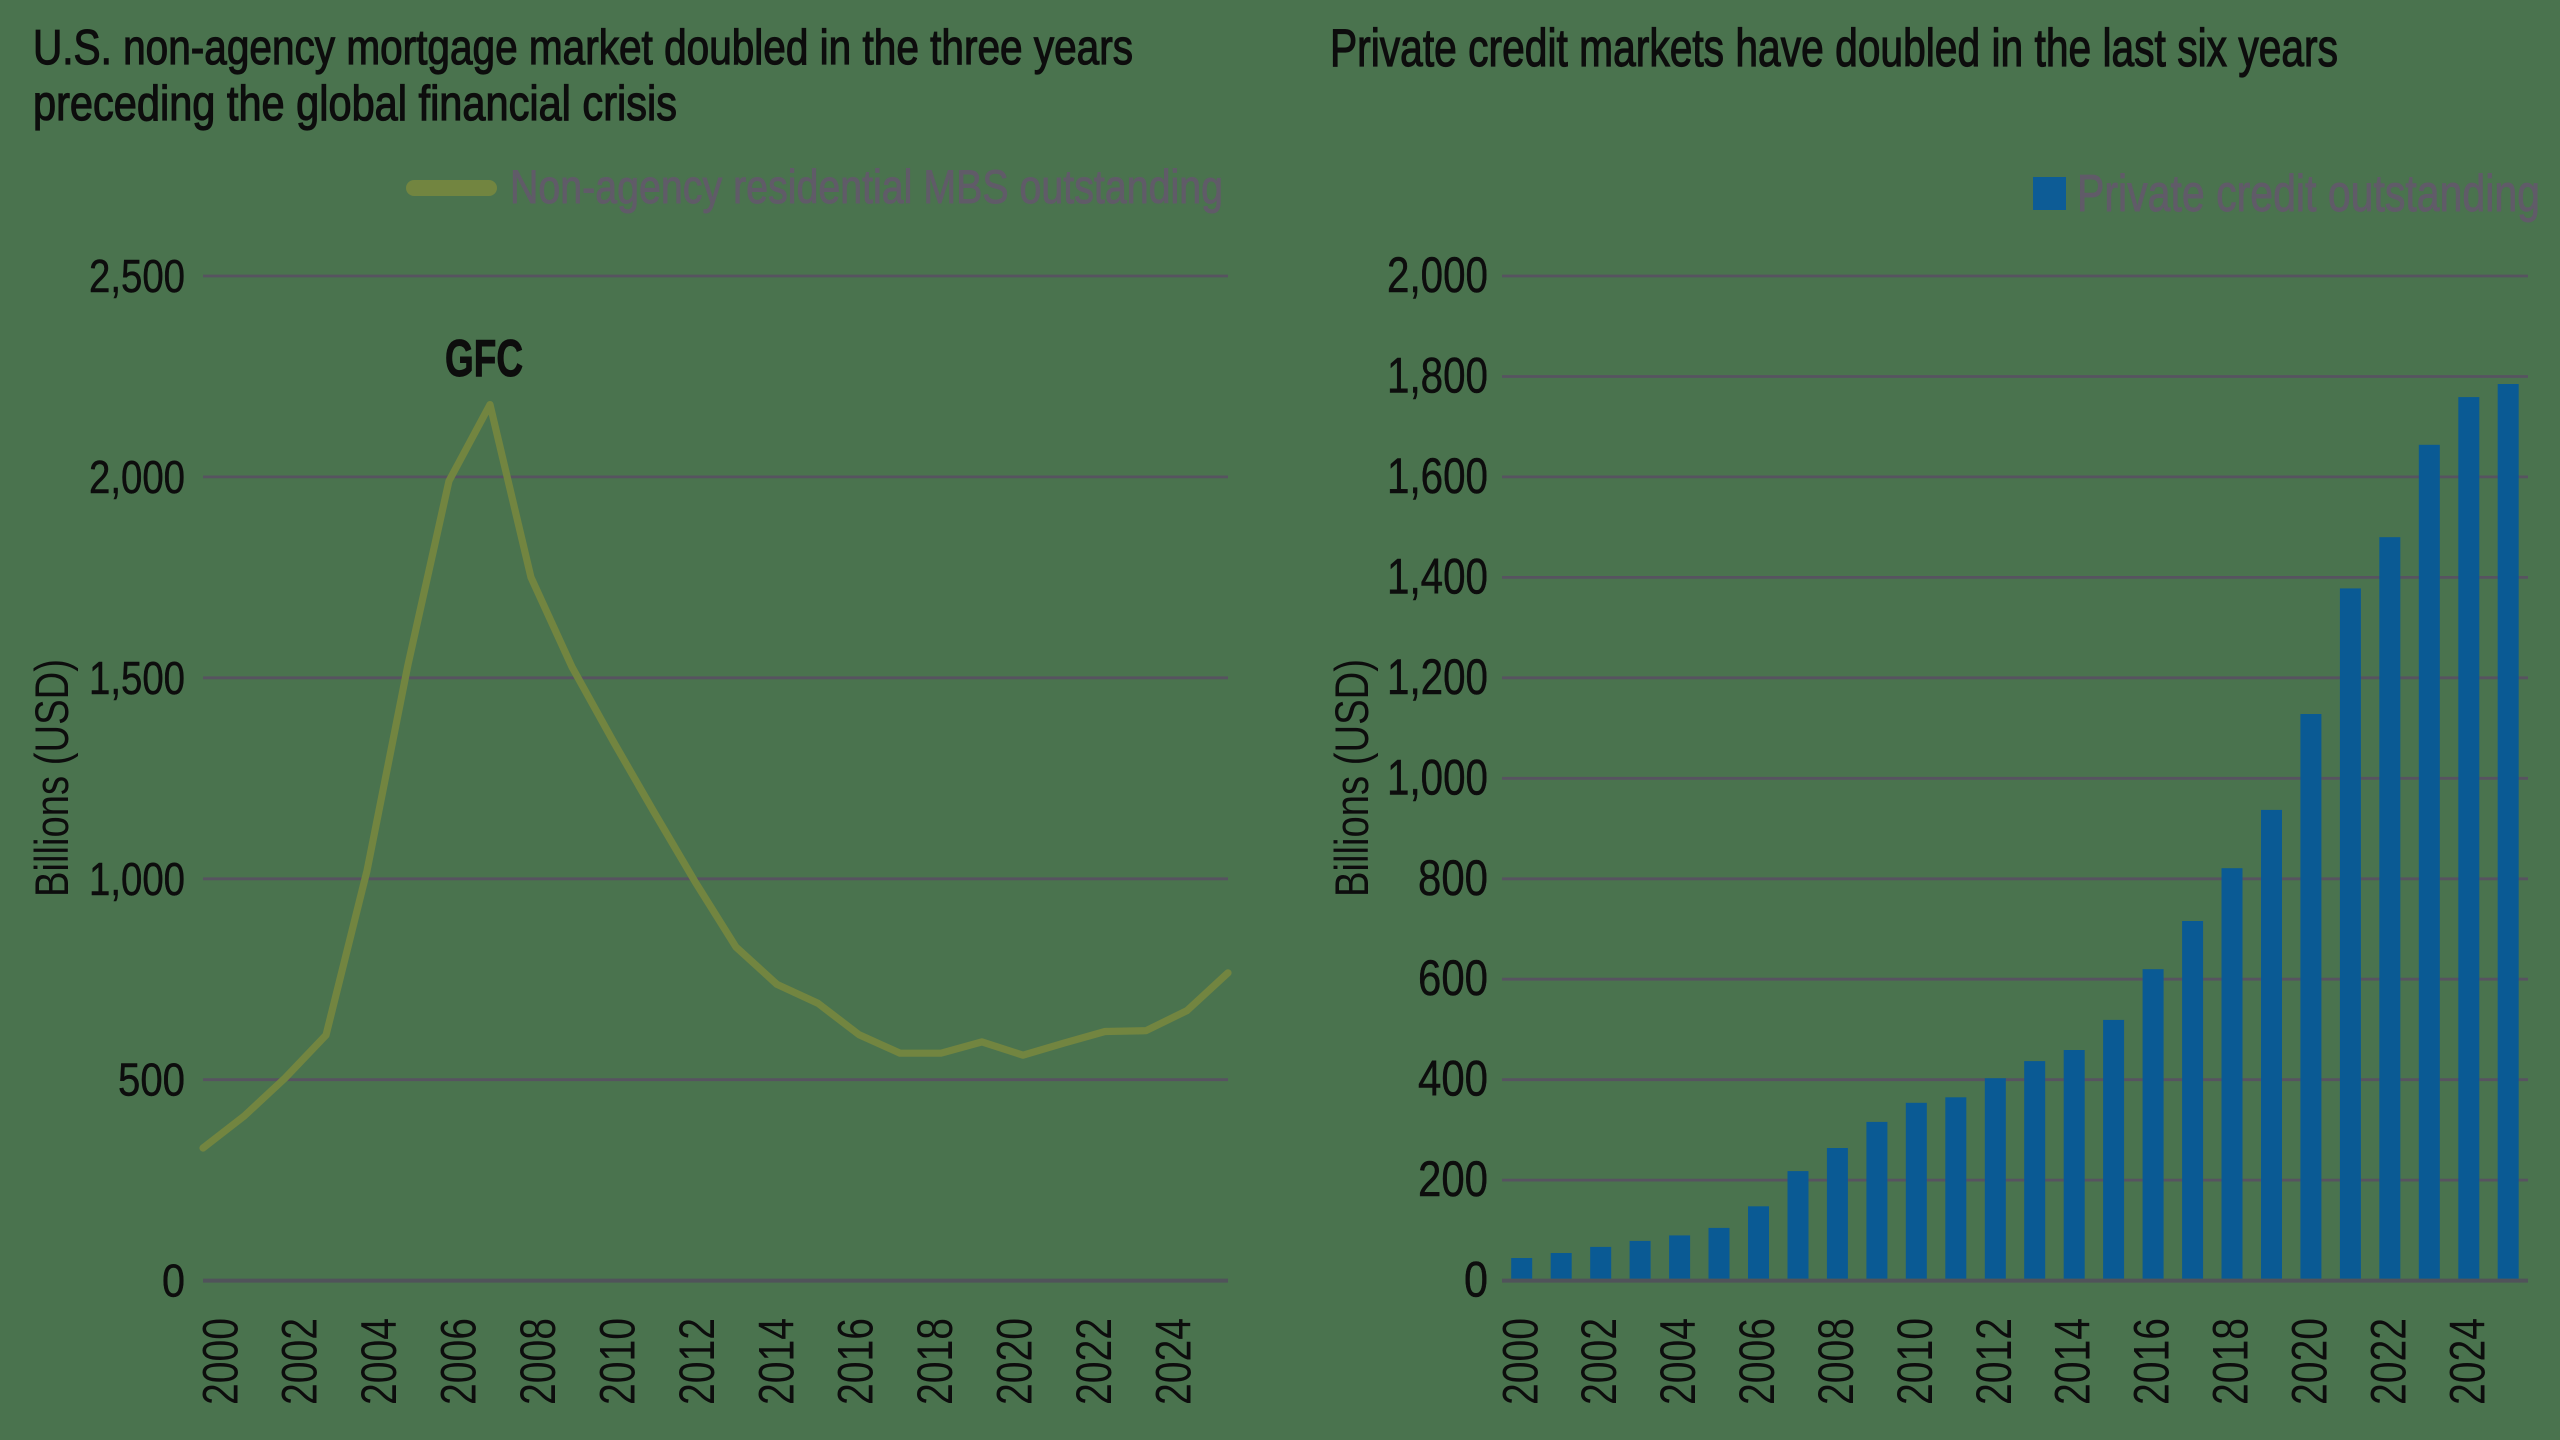  Describe the element at coordinates (484, 359) in the screenshot. I see `svg-text: GFC` at that location.